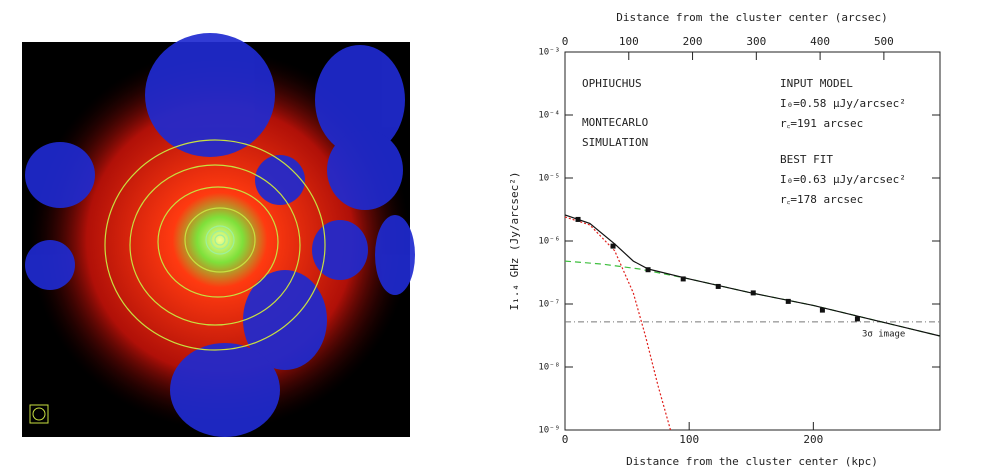 The image size is (981, 472). Describe the element at coordinates (549, 53) in the screenshot. I see `y-tick-label: 10⁻³` at that location.